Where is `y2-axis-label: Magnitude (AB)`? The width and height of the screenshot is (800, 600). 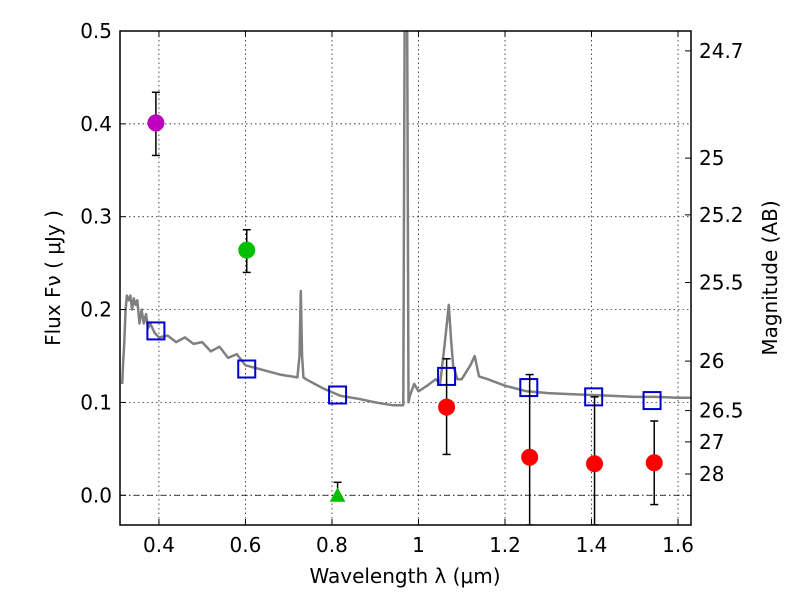
y2-axis-label: Magnitude (AB) is located at coordinates (770, 277).